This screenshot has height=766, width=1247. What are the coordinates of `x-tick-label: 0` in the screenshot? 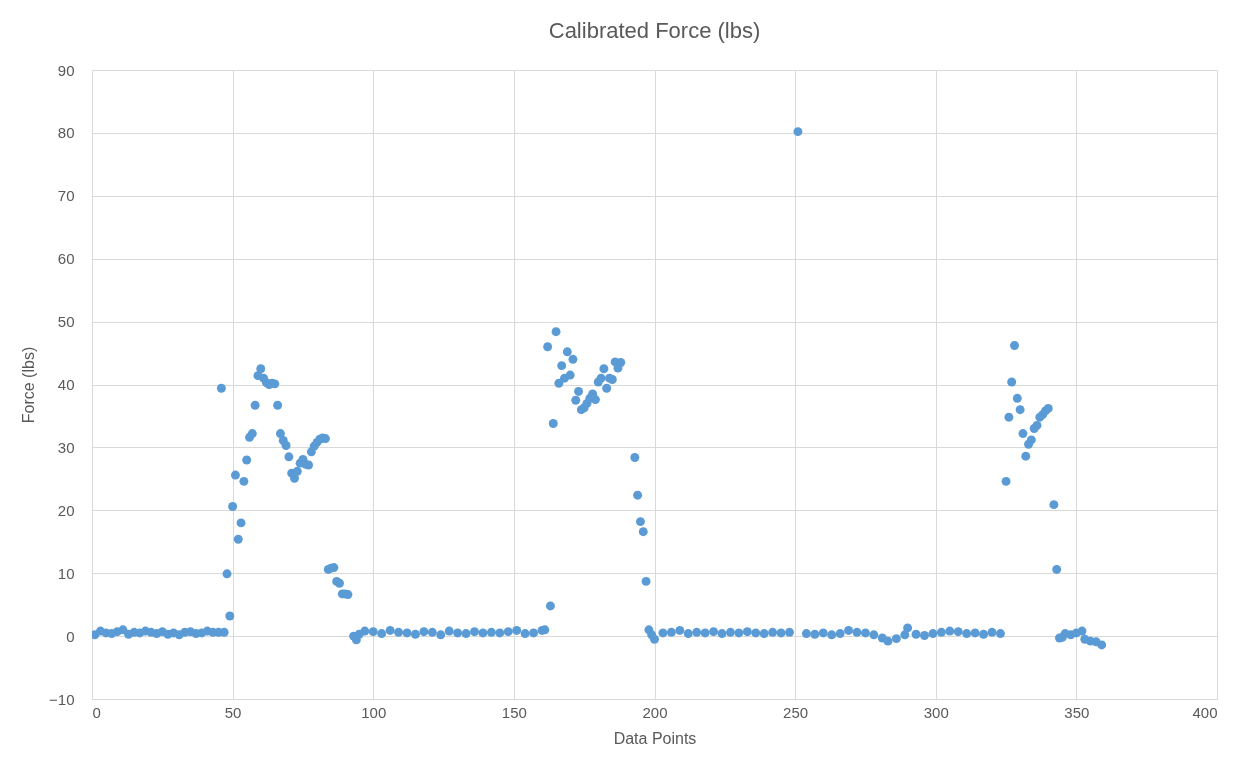 It's located at (96, 712).